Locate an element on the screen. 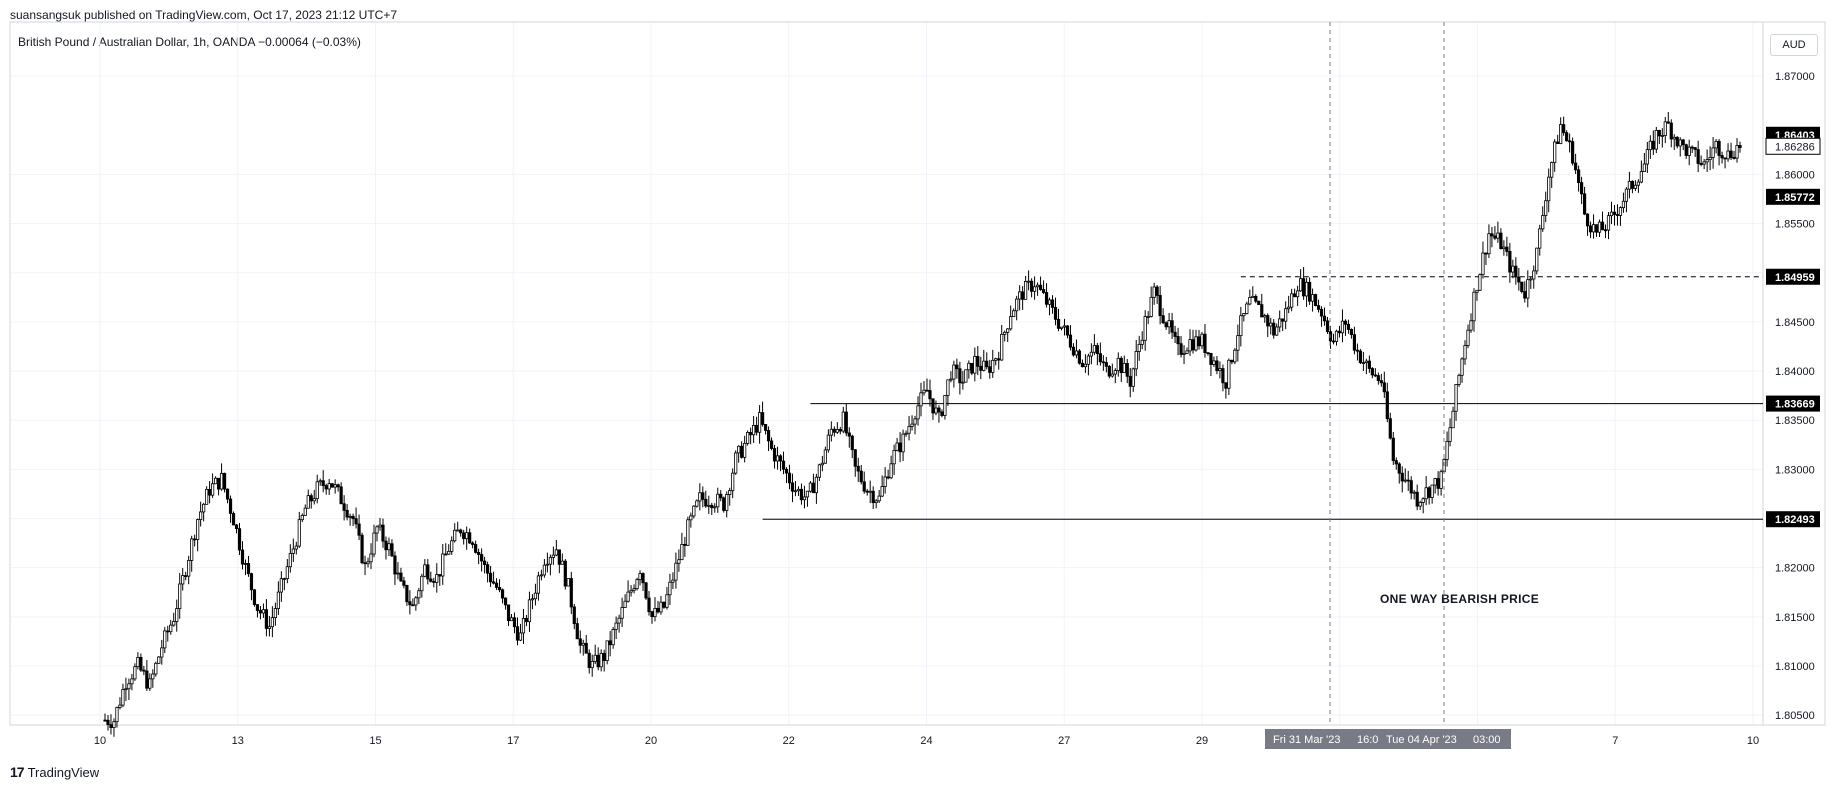 The height and width of the screenshot is (790, 1835). time-axis: 10131517202224272912:005710 is located at coordinates (926, 741).